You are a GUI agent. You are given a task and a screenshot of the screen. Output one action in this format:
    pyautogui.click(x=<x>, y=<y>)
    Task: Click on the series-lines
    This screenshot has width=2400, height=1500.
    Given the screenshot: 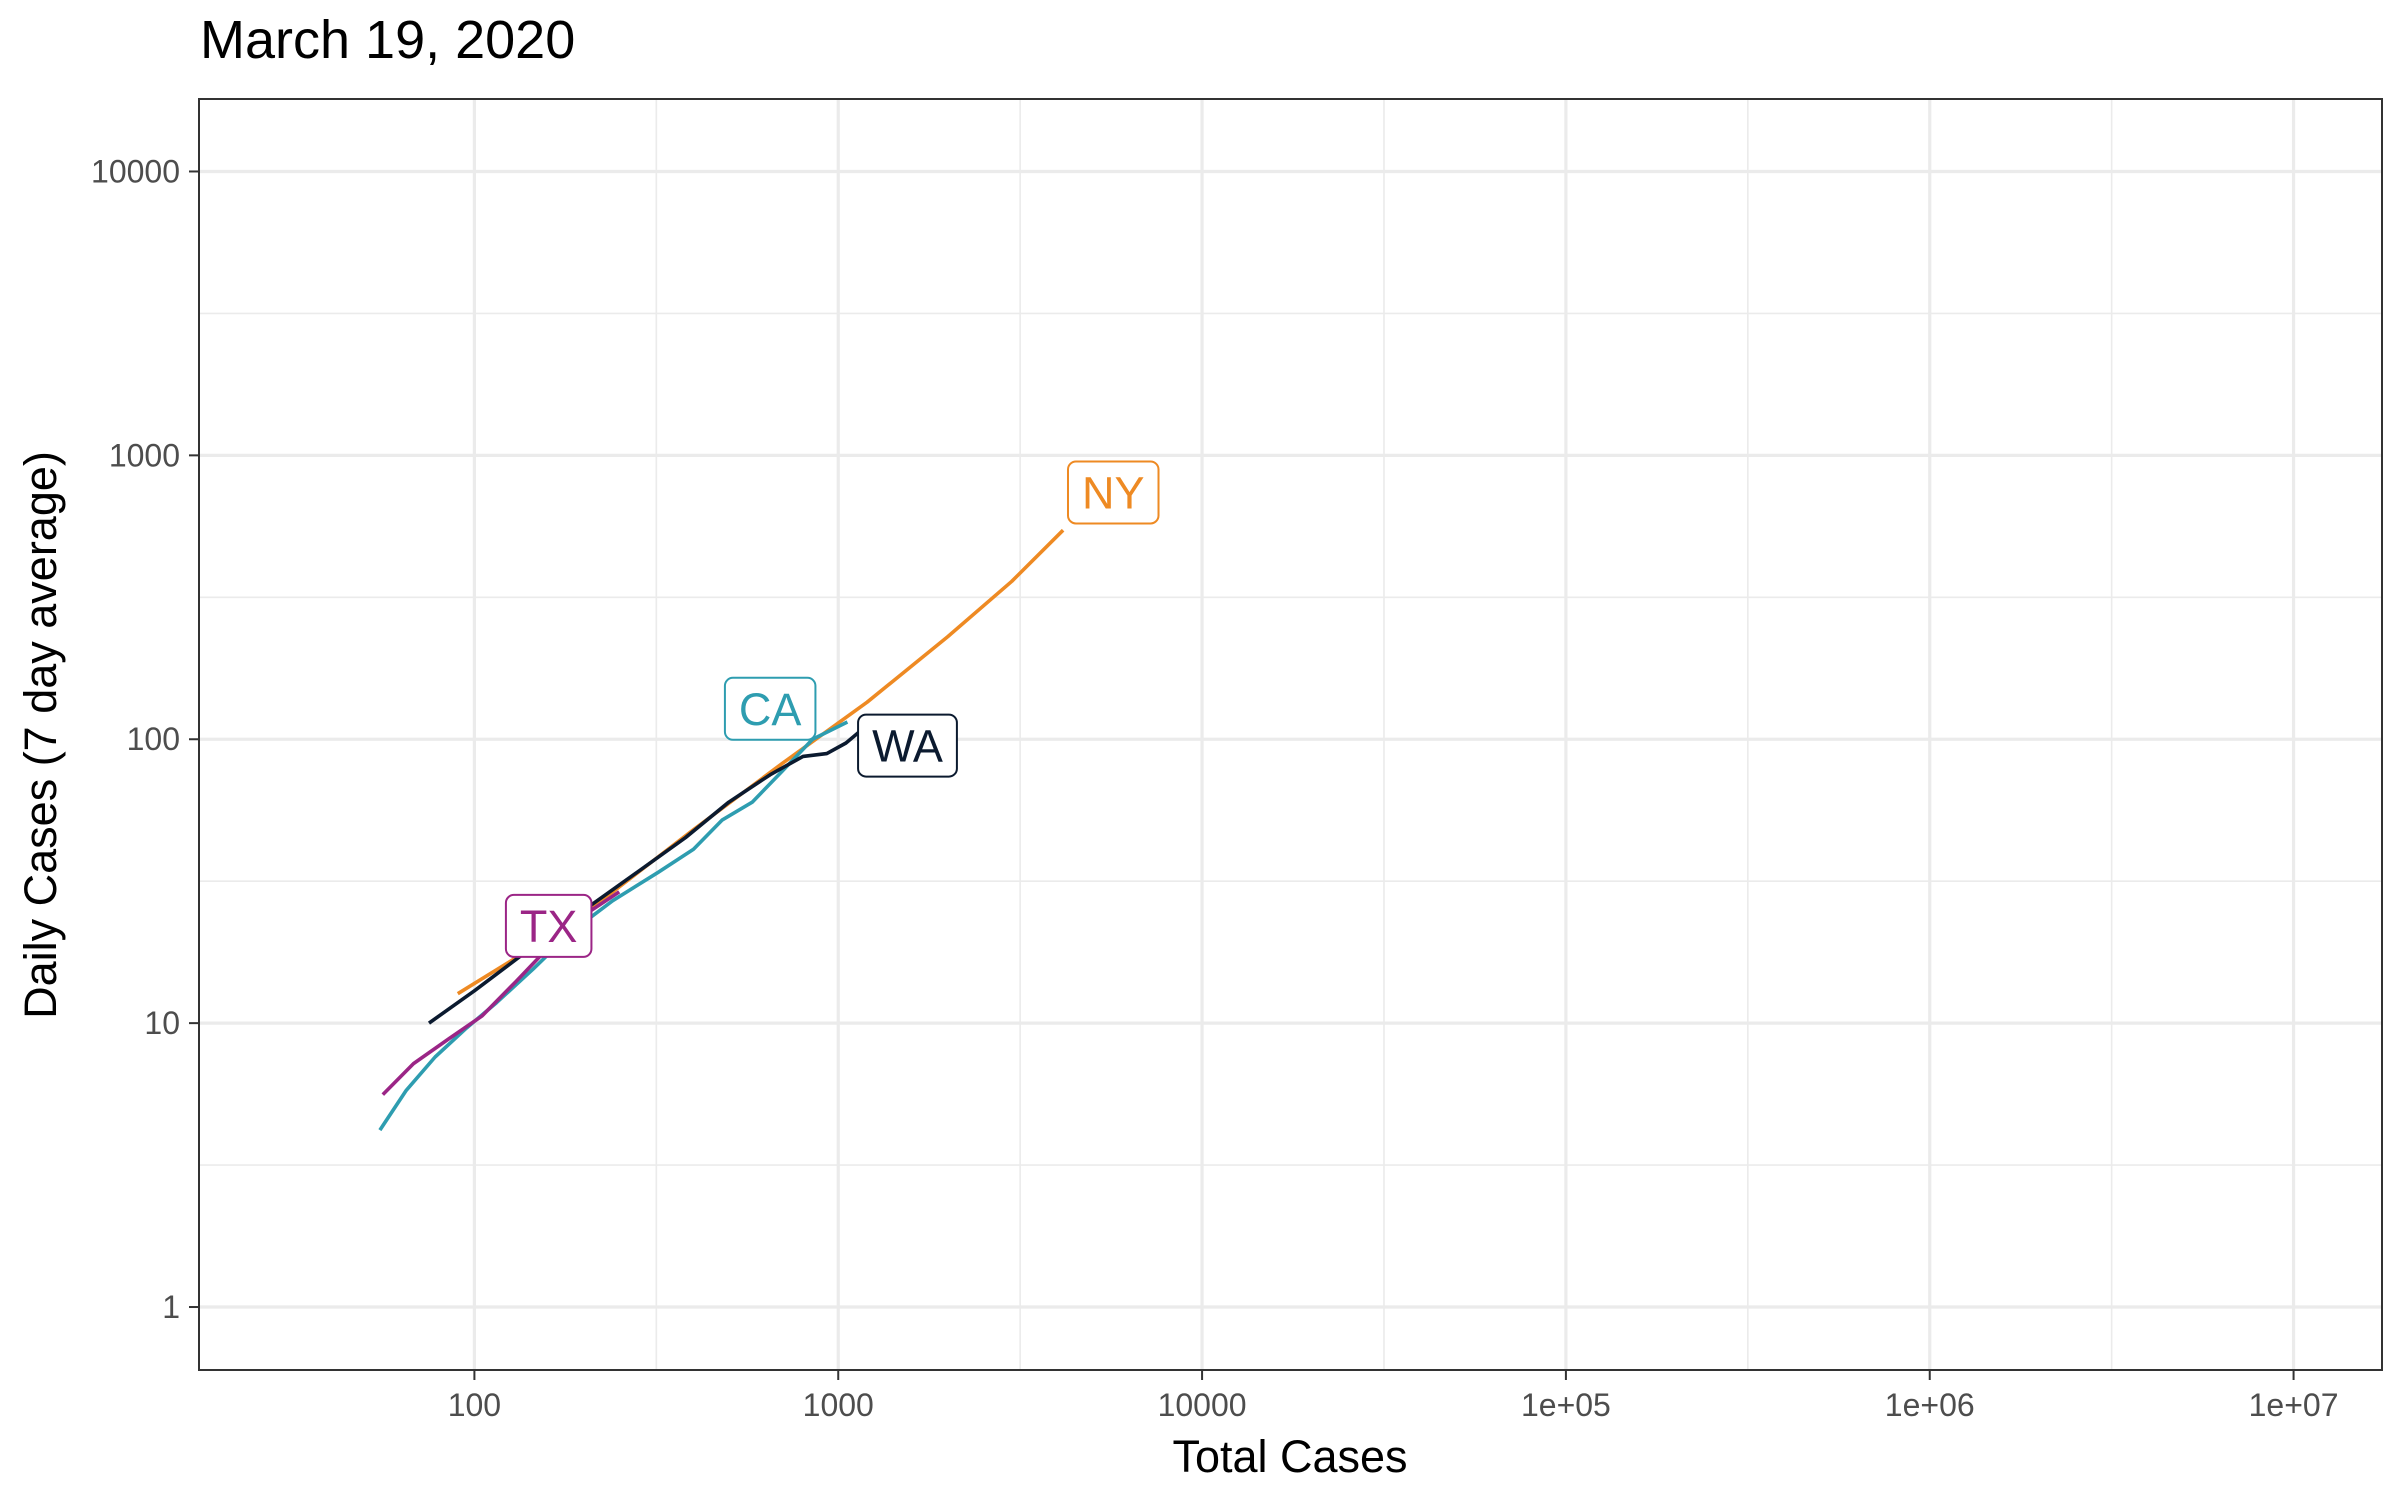 What is the action you would take?
    pyautogui.click(x=721, y=830)
    